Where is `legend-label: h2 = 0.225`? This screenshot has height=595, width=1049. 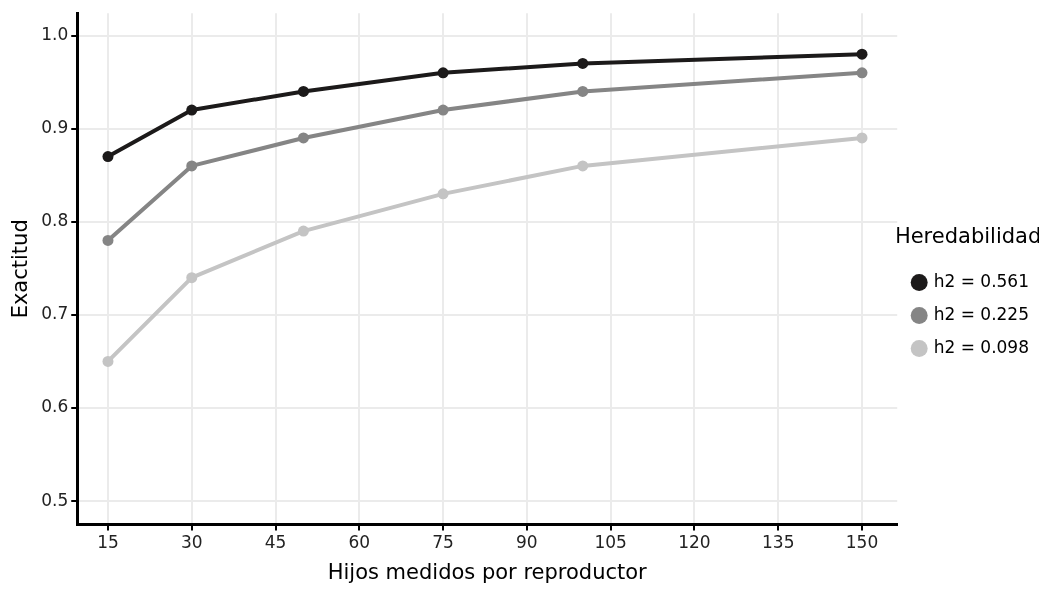 legend-label: h2 = 0.225 is located at coordinates (981, 314).